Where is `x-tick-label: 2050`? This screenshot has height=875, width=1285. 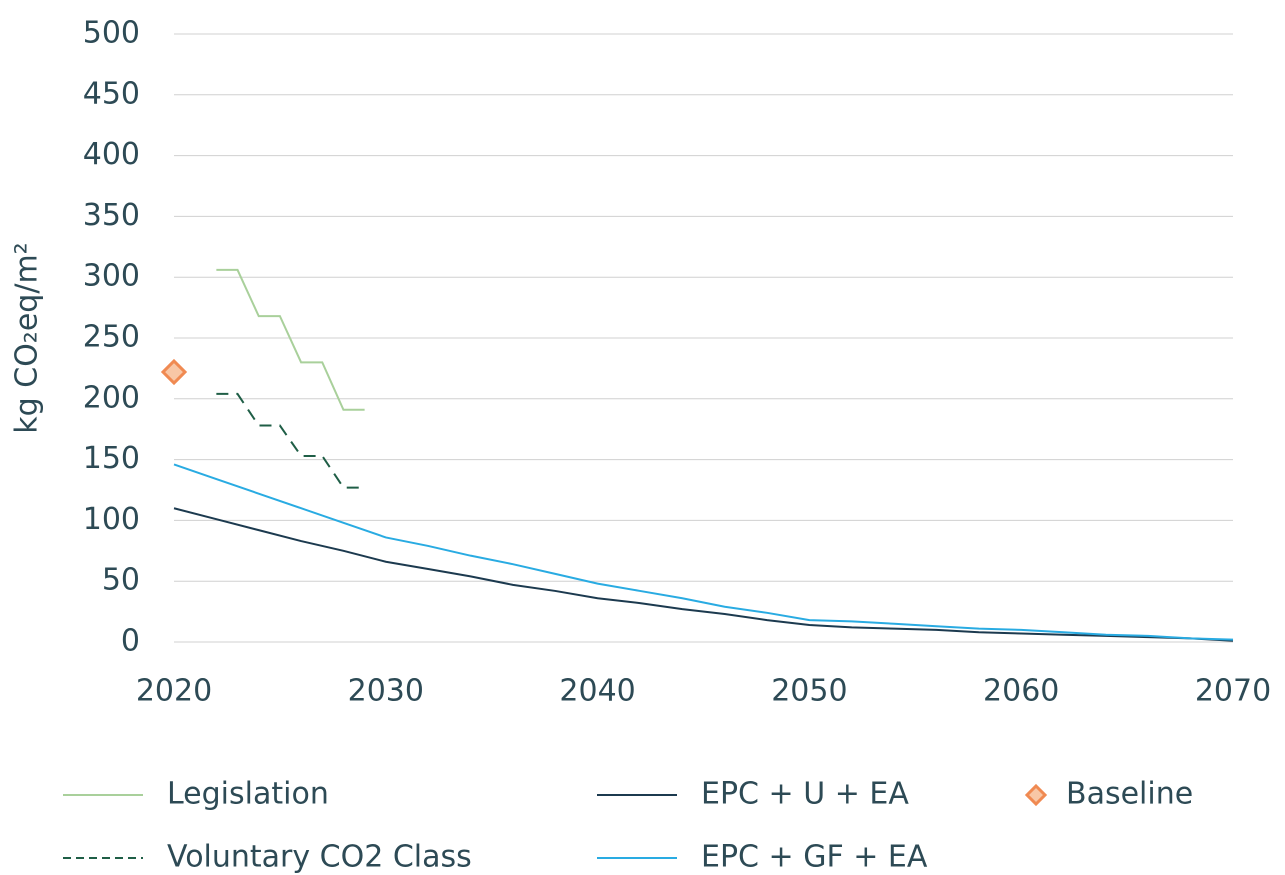
x-tick-label: 2050 is located at coordinates (809, 691).